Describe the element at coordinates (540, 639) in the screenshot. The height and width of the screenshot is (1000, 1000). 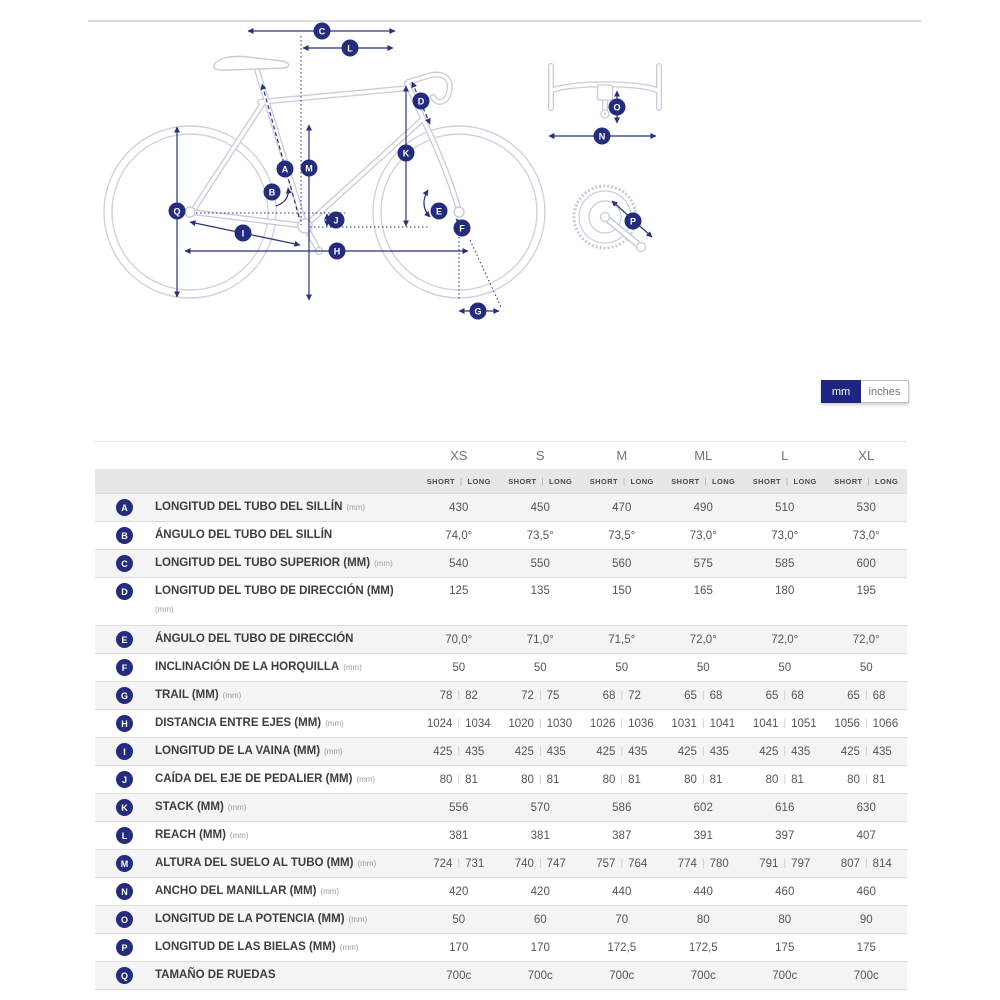
I see `value-cell: 71,0°` at that location.